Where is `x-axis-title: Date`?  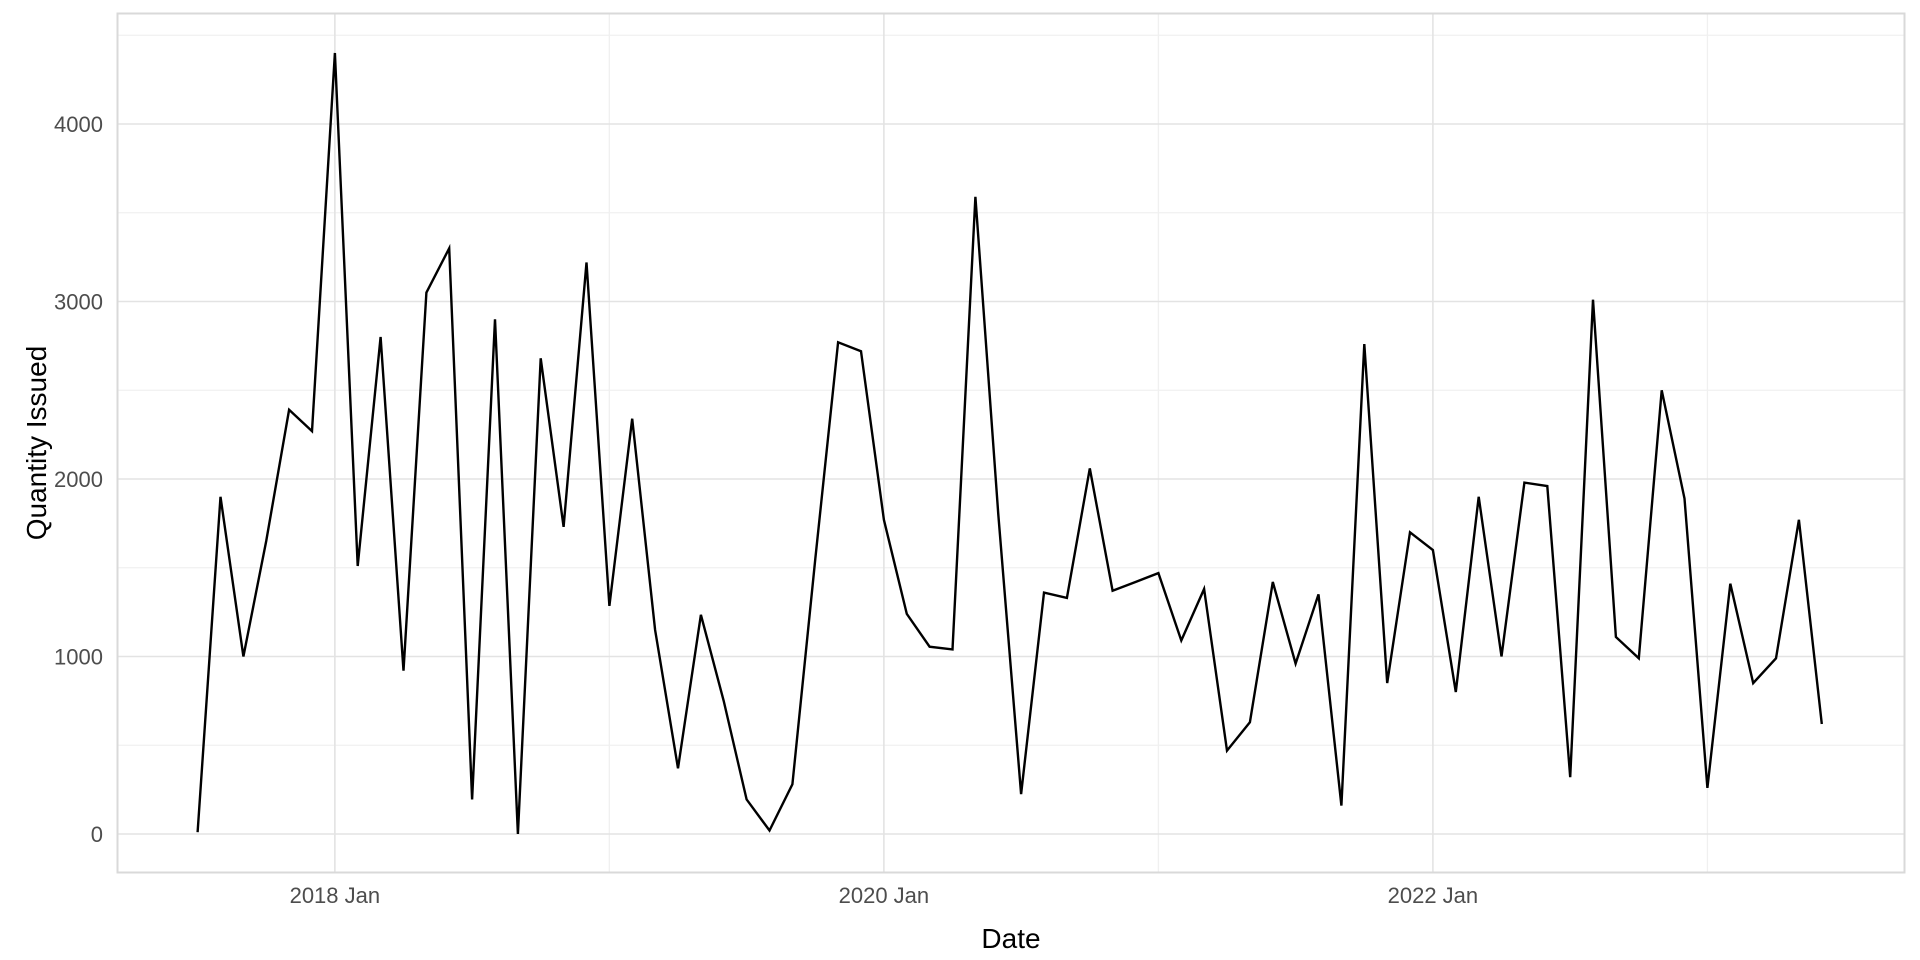 x-axis-title: Date is located at coordinates (1010, 938).